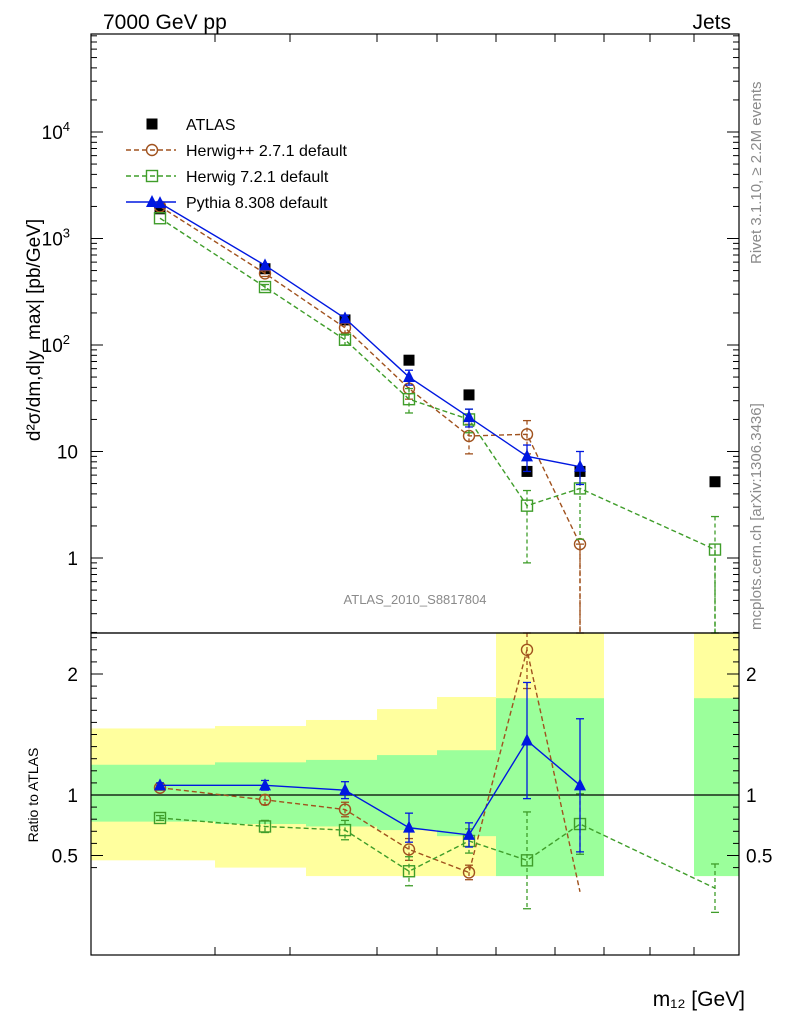 This screenshot has height=1024, width=786. Describe the element at coordinates (370, 767) in the screenshot. I see `ratio-series-pythia-8-308-default` at that location.